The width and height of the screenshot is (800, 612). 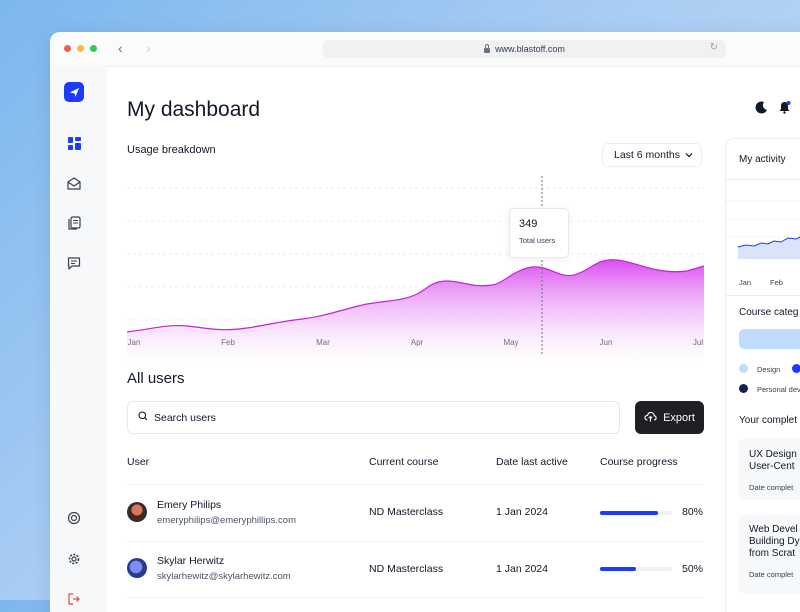 What do you see at coordinates (713, 47) in the screenshot?
I see `reload-icon: ↻` at bounding box center [713, 47].